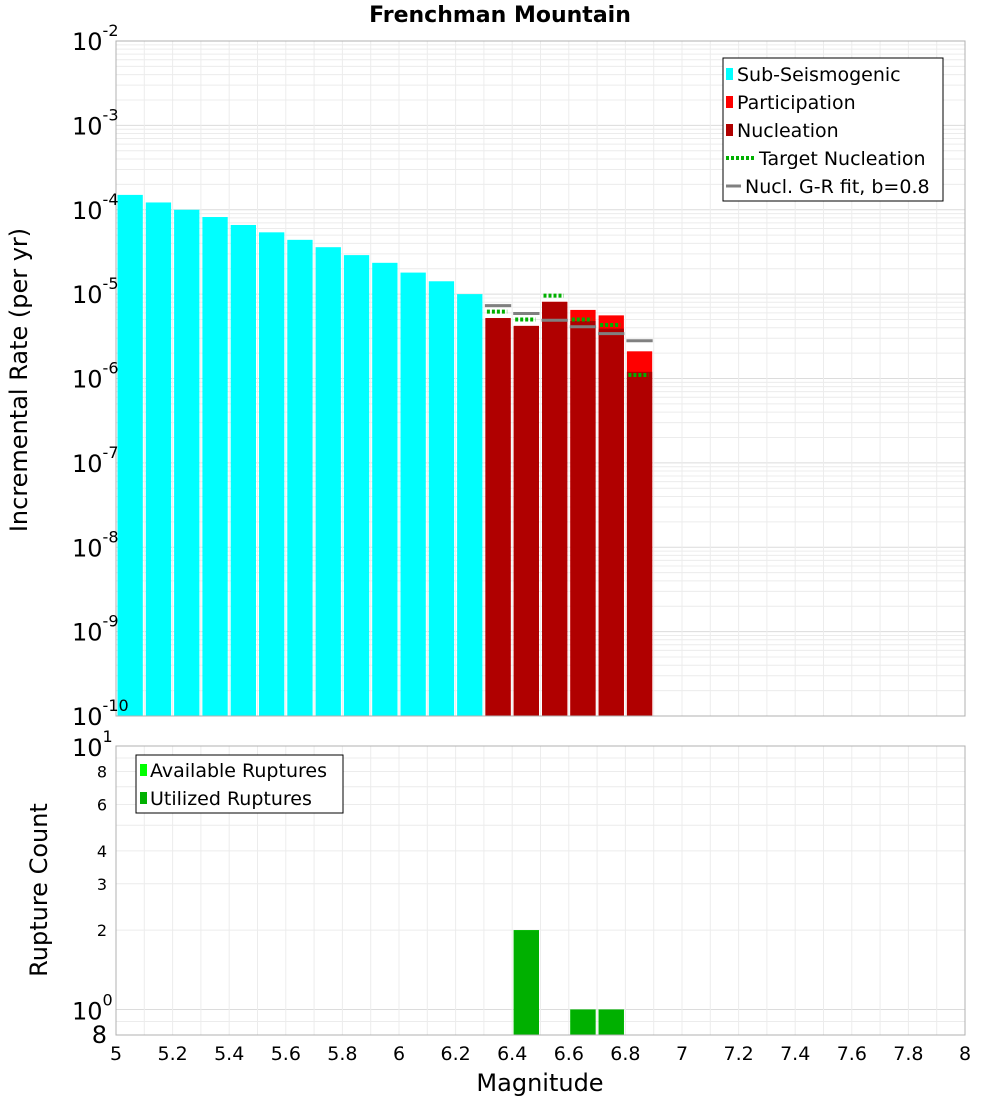  Describe the element at coordinates (92, 744) in the screenshot. I see `count-y-major-tick-label: 10¹` at that location.